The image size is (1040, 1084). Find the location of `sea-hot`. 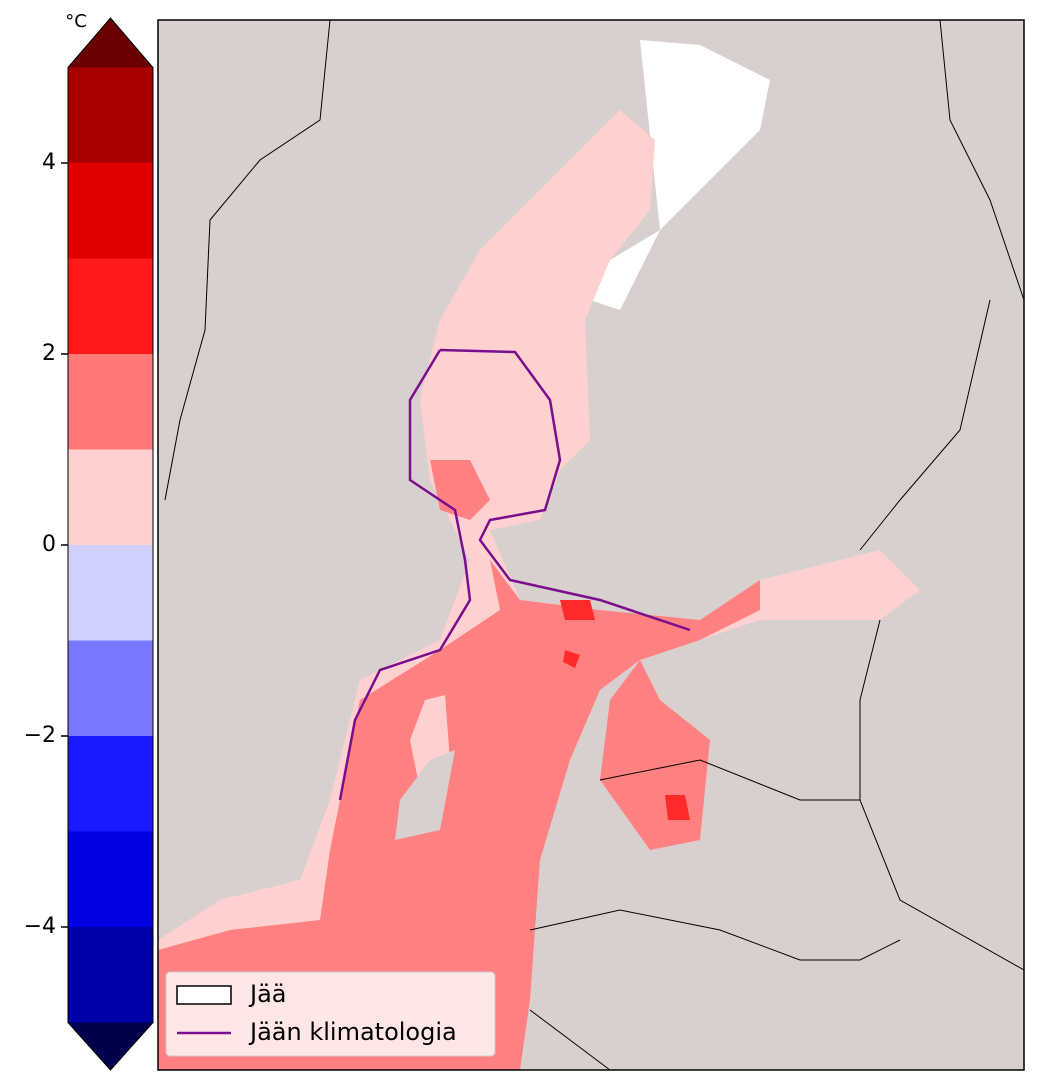

sea-hot is located at coordinates (625, 710).